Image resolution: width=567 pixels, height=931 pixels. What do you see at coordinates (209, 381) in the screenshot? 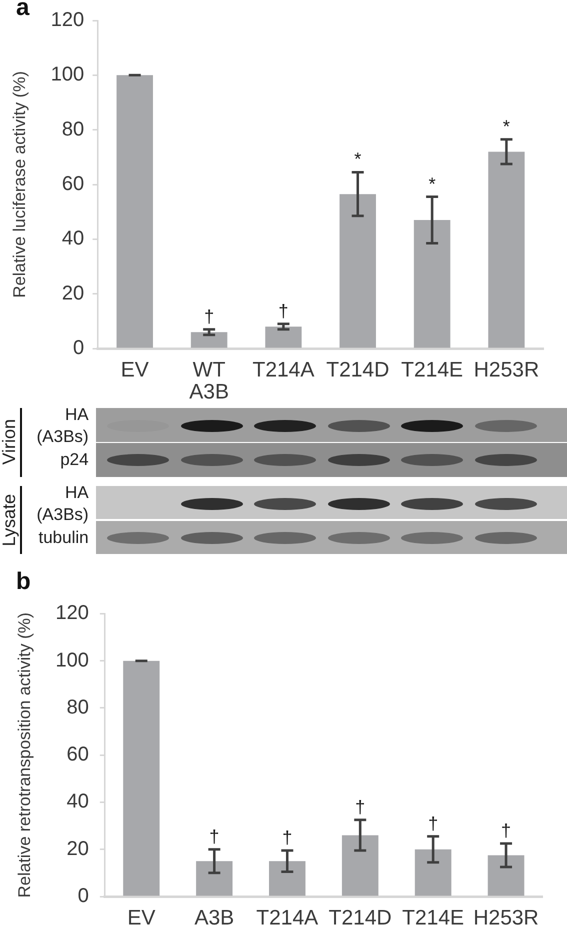
I see `x-tick-label: WT A3B` at bounding box center [209, 381].